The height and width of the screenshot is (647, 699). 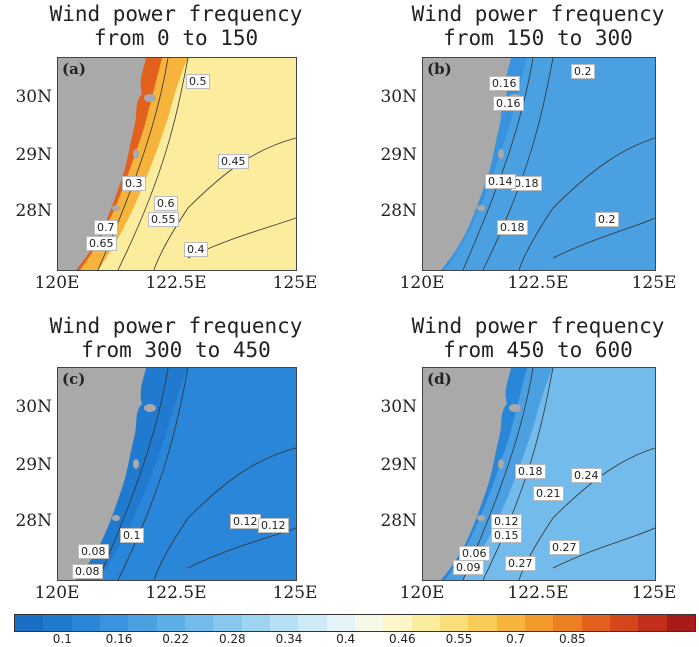 I want to click on colorbar-tick-label: 0.46, so click(x=402, y=639).